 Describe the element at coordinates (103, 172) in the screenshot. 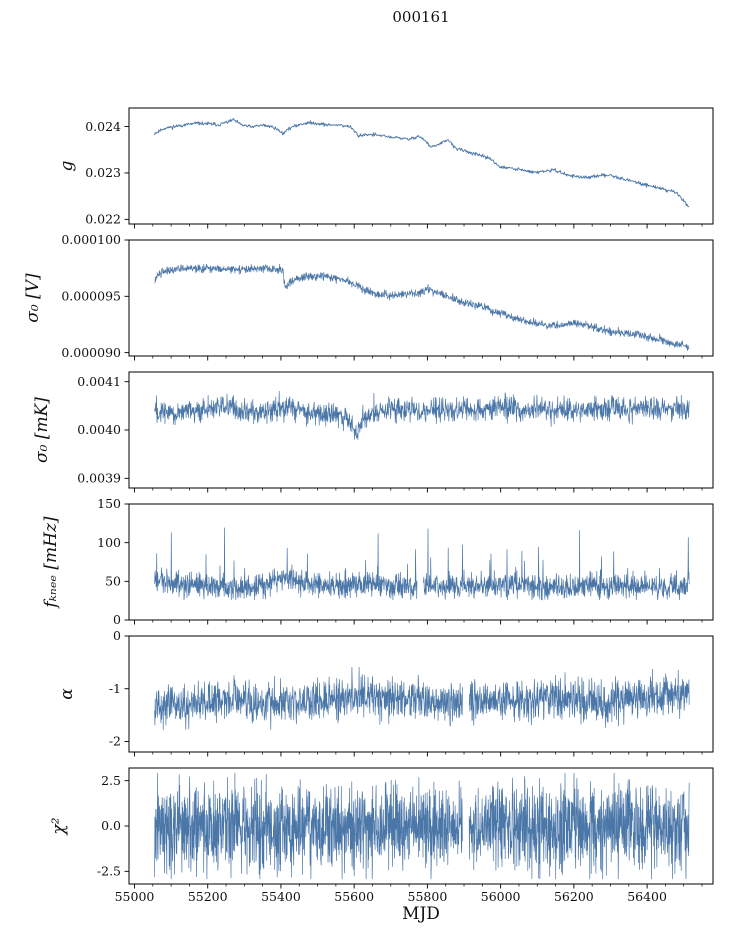

I see `y-tick-label: 0.023` at that location.